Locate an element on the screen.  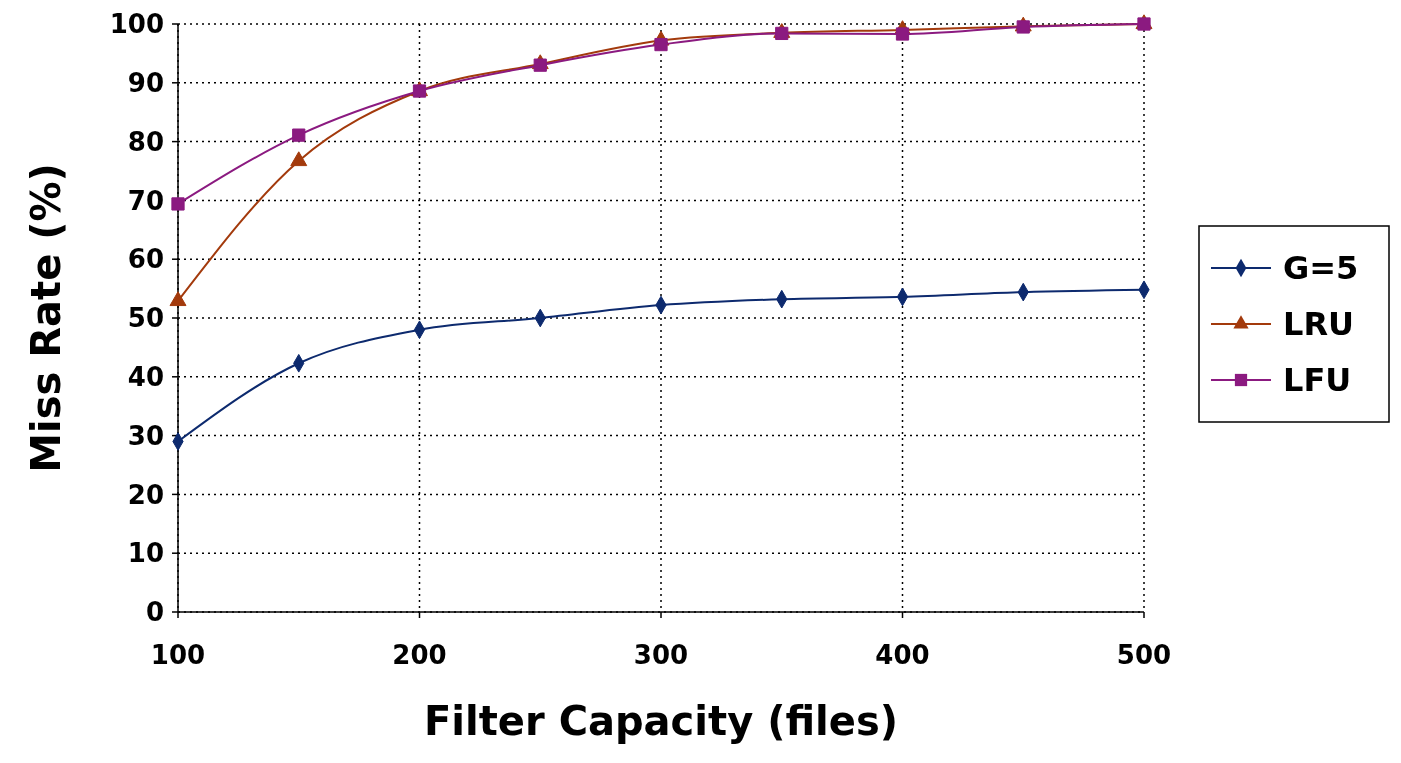
x-tick-label: 100 is located at coordinates (178, 655).